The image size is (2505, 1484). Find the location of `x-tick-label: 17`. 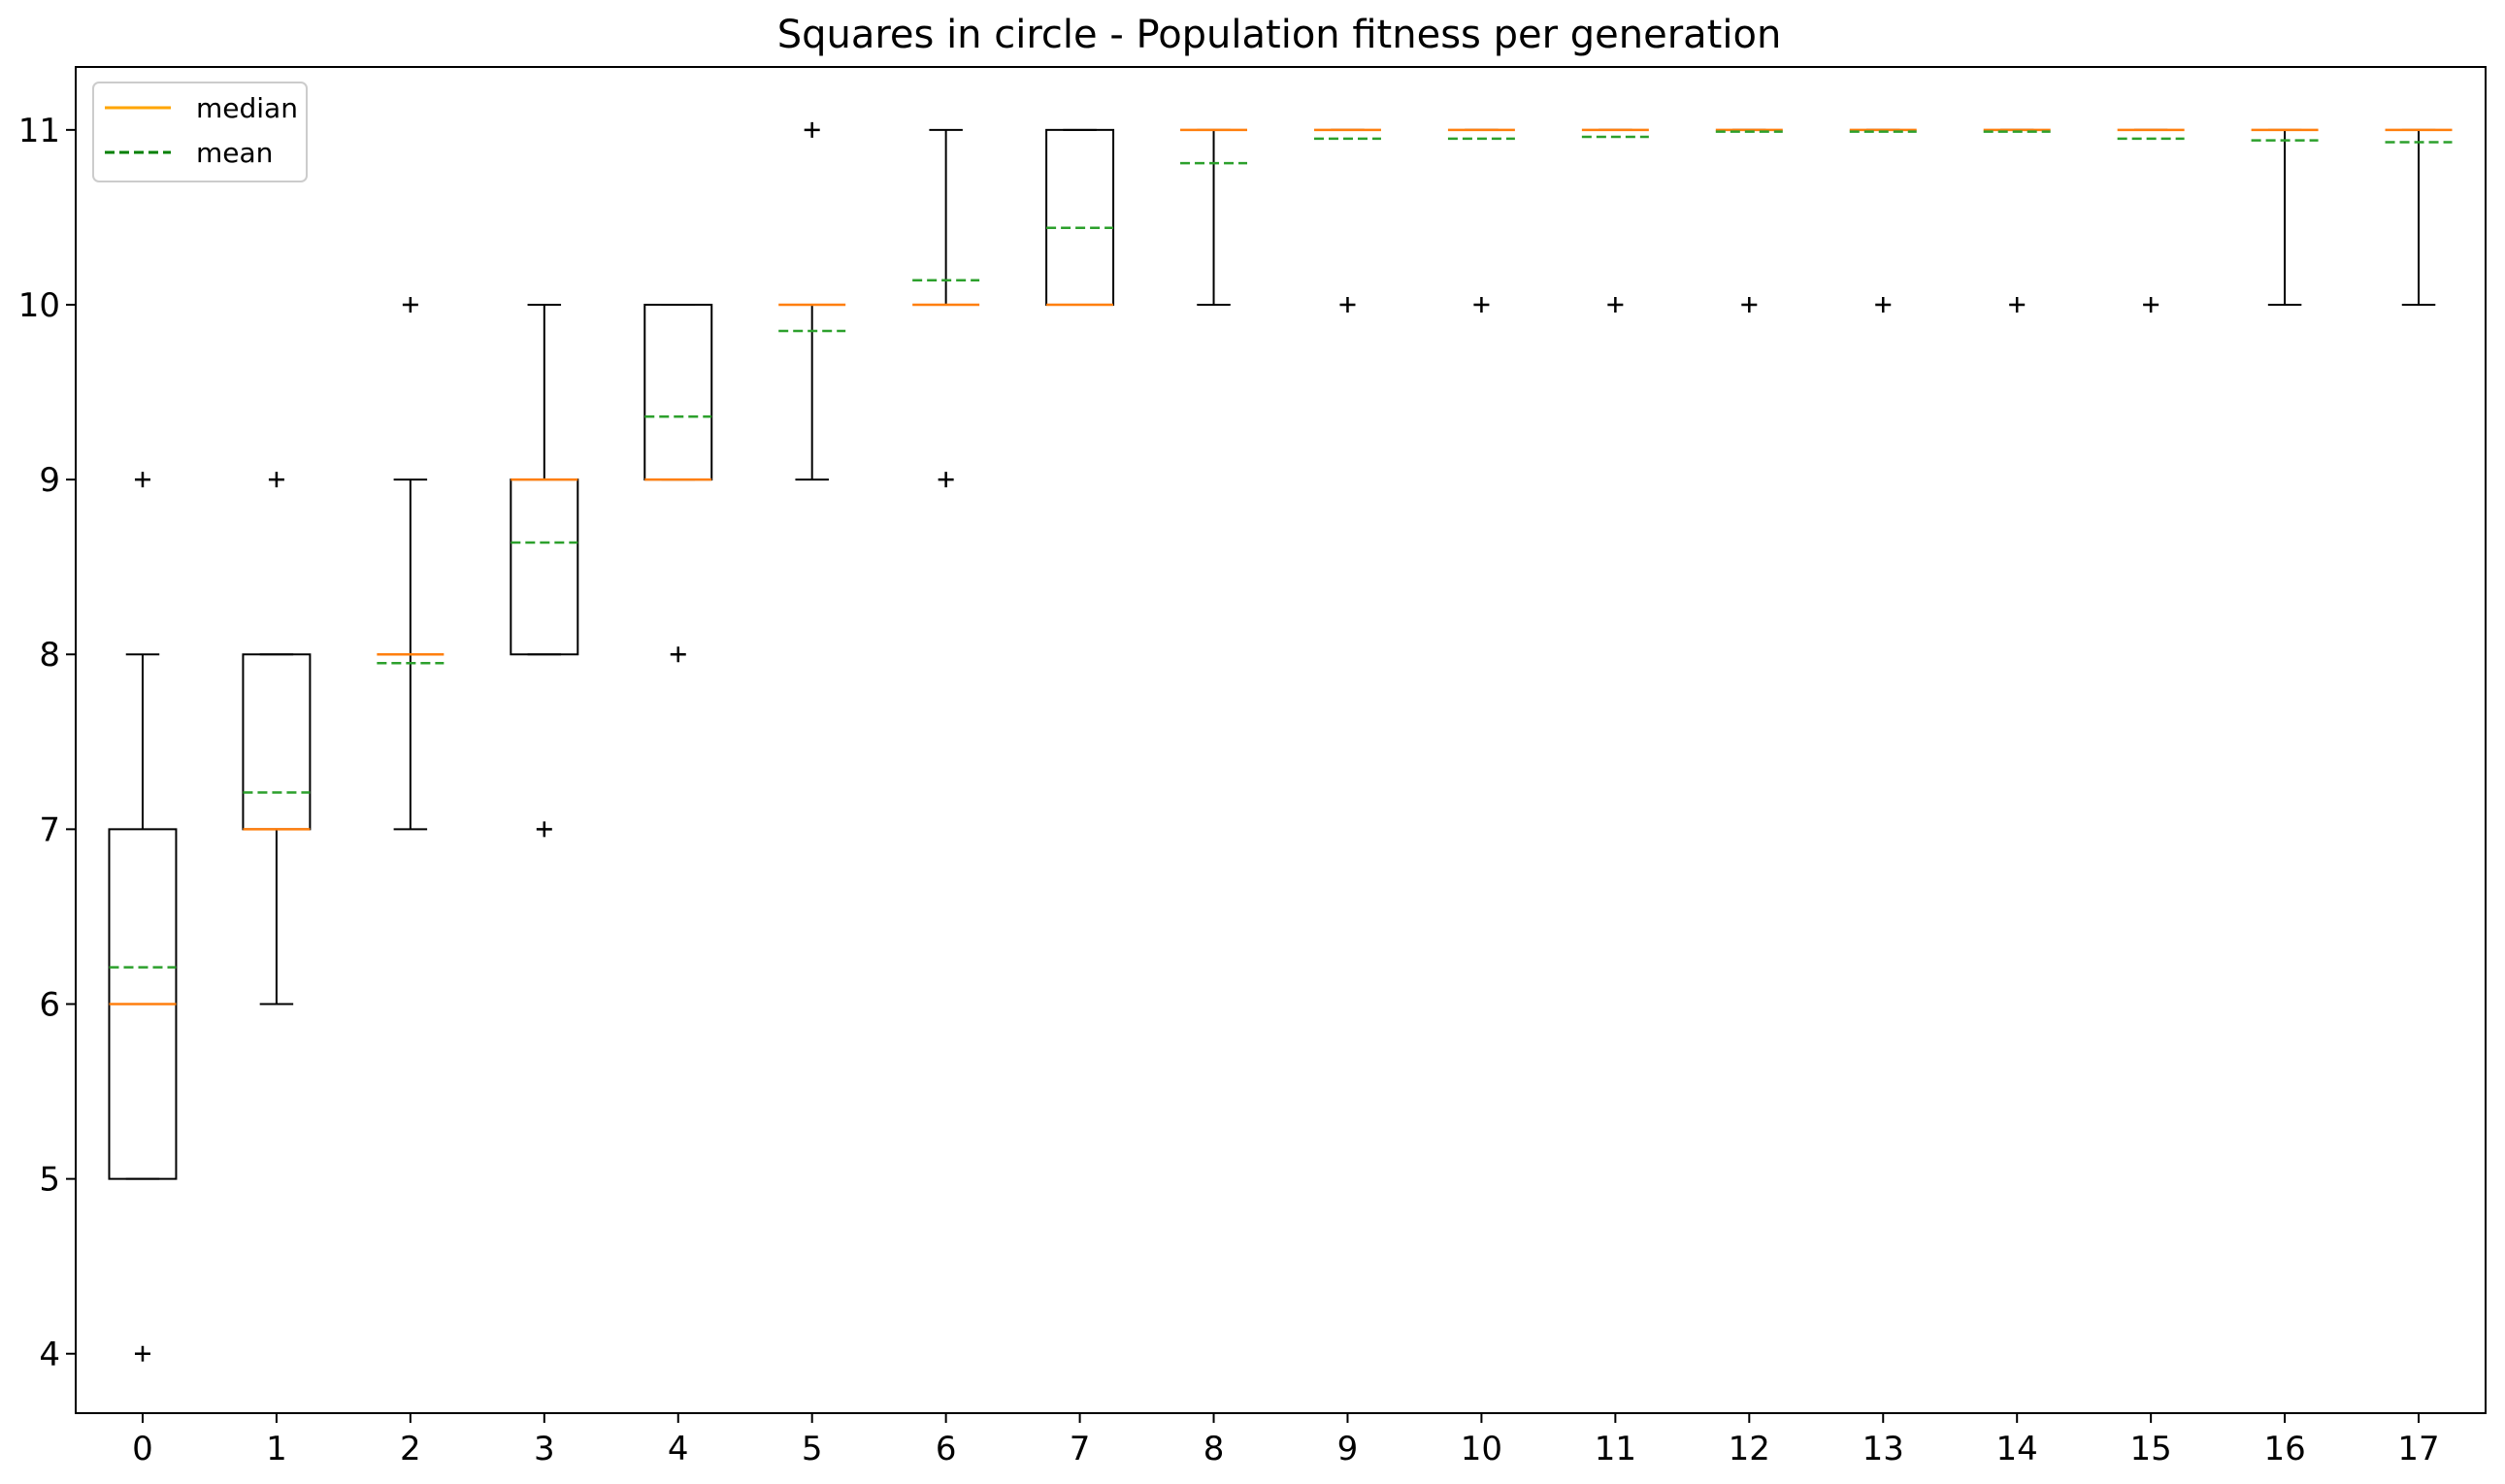

x-tick-label: 17 is located at coordinates (2418, 1449).